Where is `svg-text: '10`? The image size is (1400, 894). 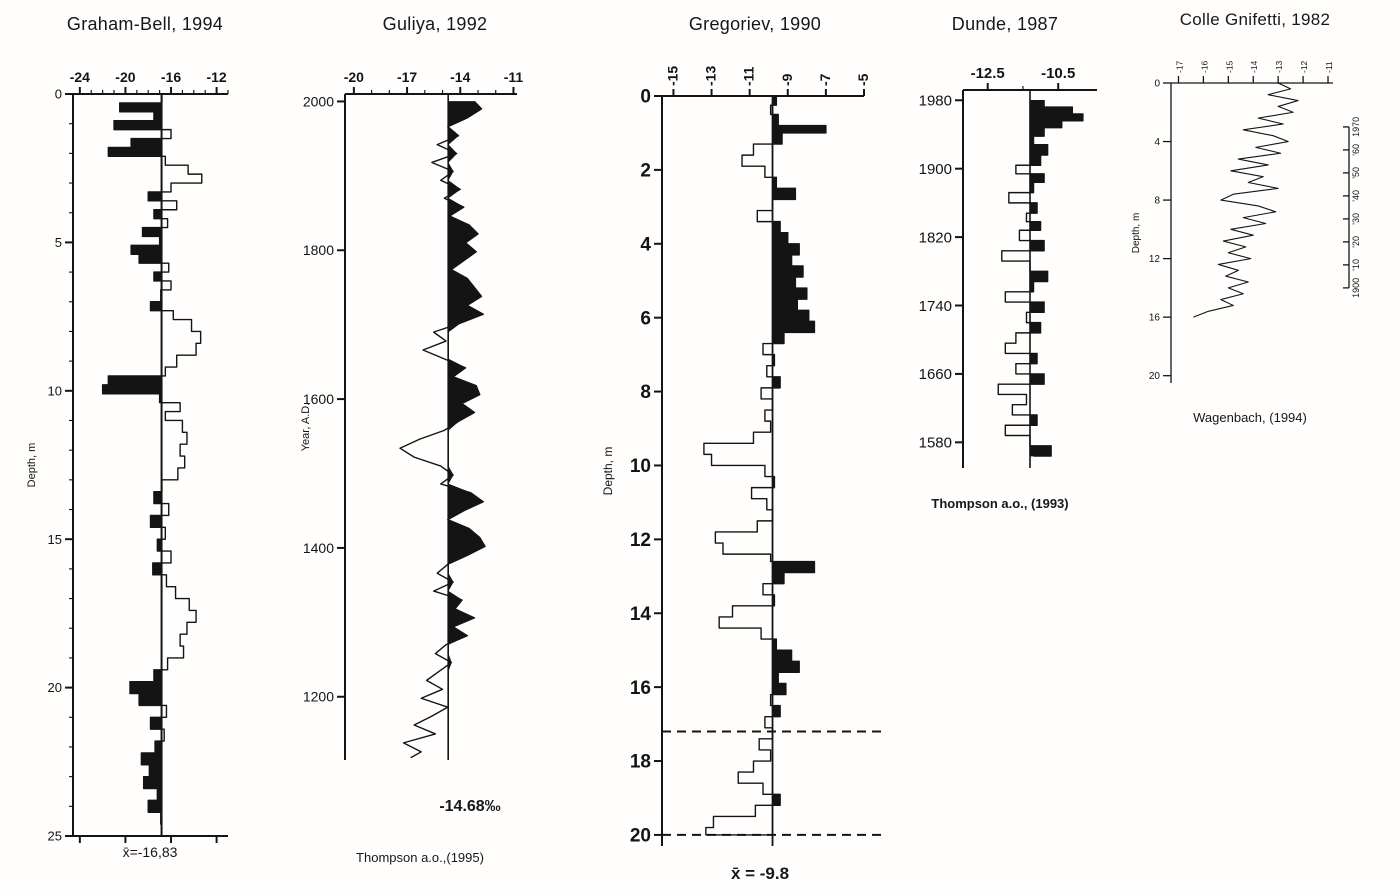 svg-text: '10 is located at coordinates (1356, 265).